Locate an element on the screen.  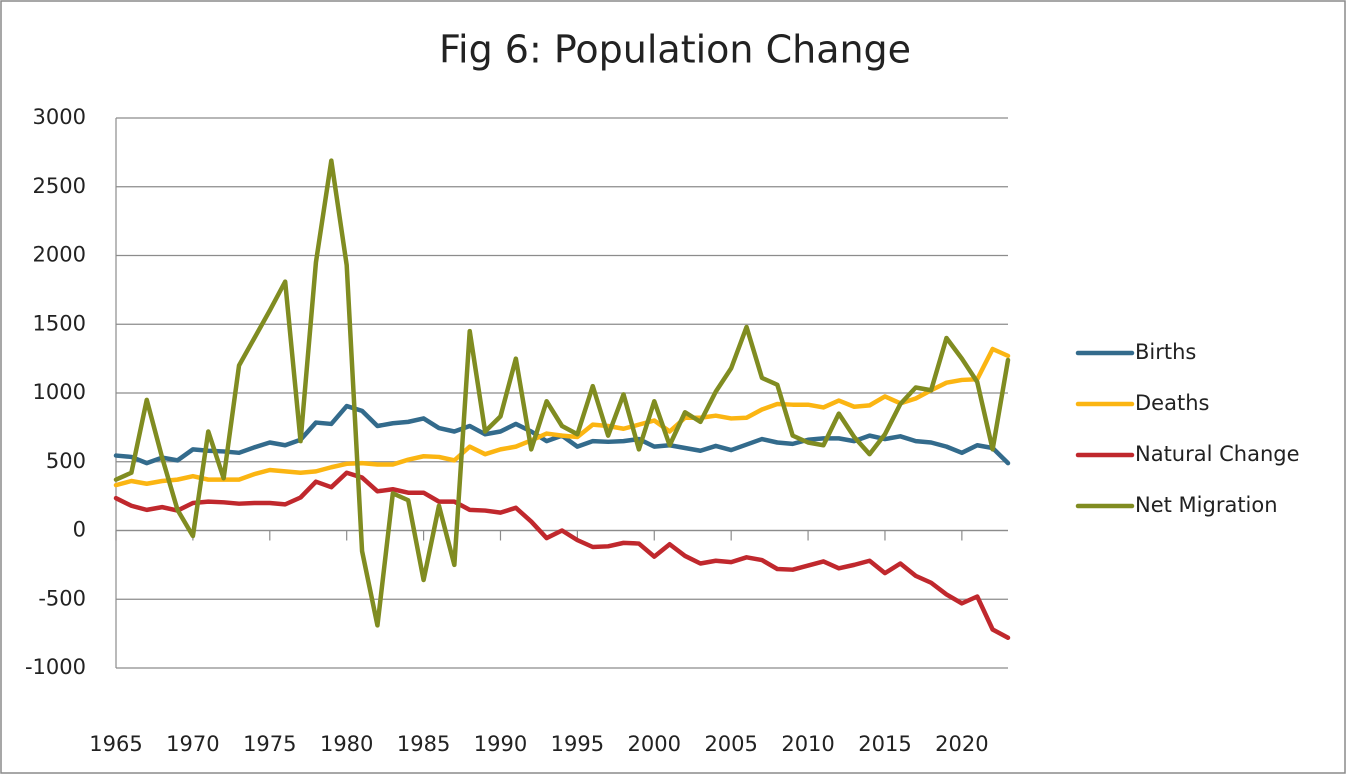
x-tick-label: 2010 is located at coordinates (807, 744).